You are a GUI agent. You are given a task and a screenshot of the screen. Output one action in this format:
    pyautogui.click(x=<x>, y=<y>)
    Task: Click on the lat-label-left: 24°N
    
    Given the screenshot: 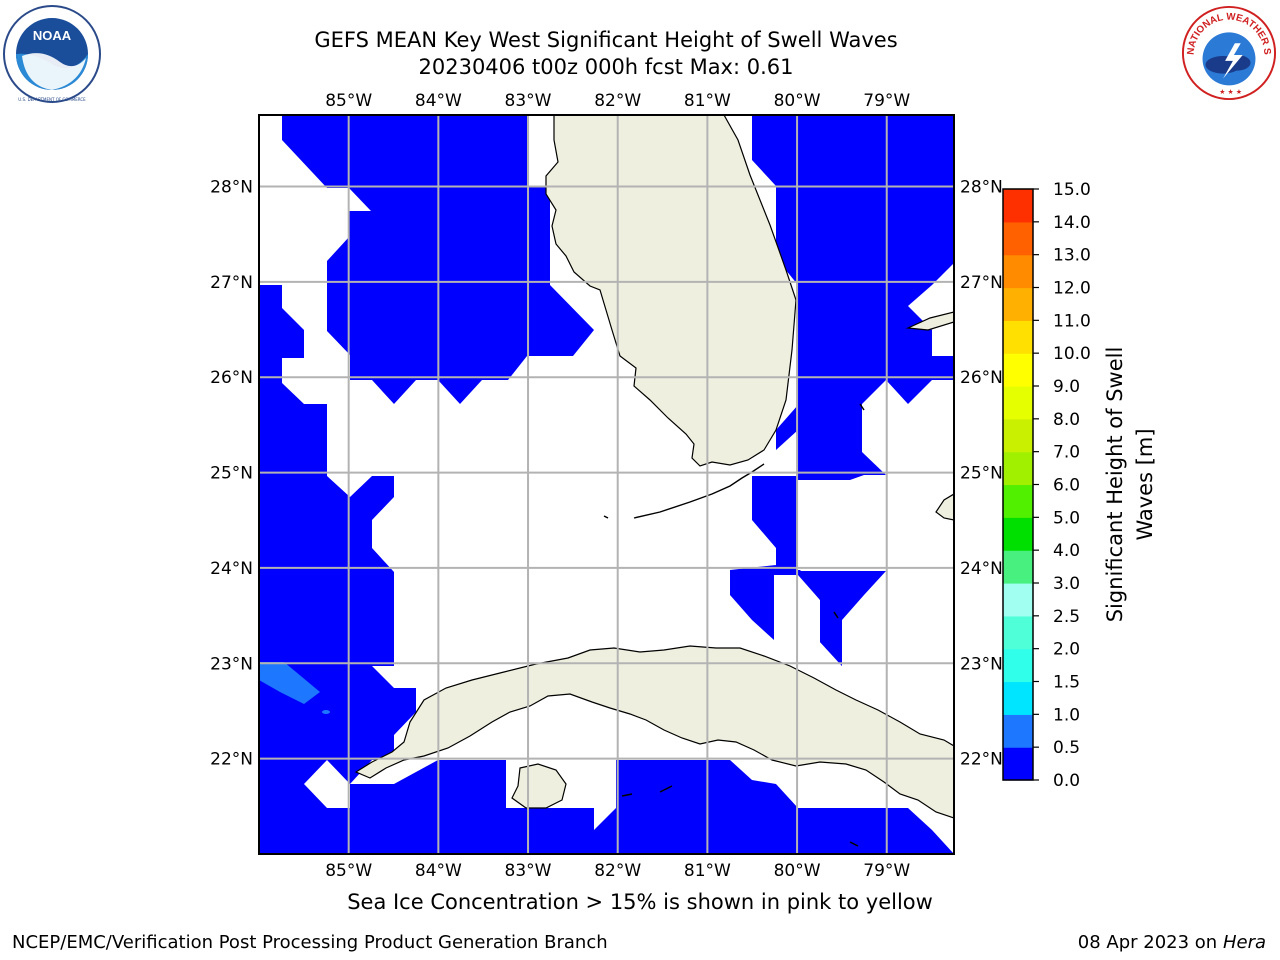 What is the action you would take?
    pyautogui.click(x=231, y=569)
    